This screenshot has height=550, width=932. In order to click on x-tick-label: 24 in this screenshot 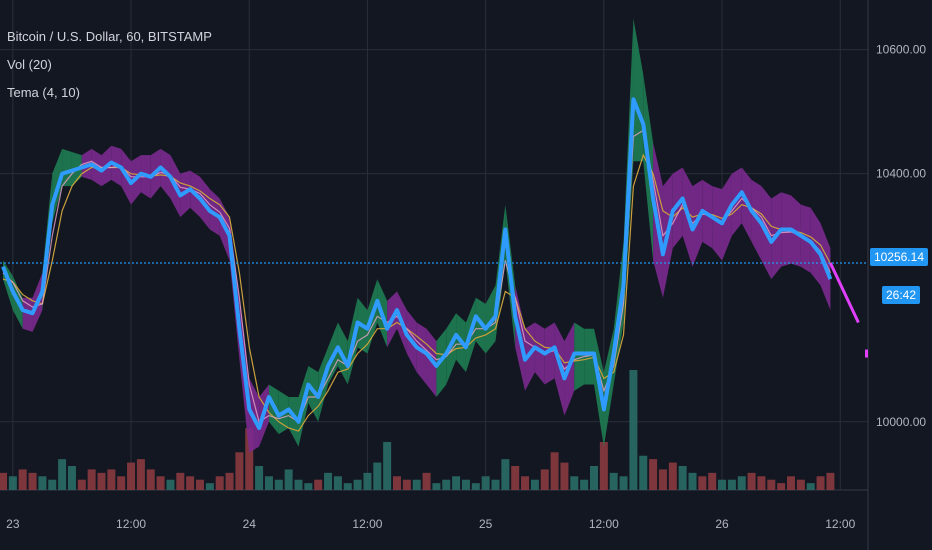, I will do `click(250, 524)`.